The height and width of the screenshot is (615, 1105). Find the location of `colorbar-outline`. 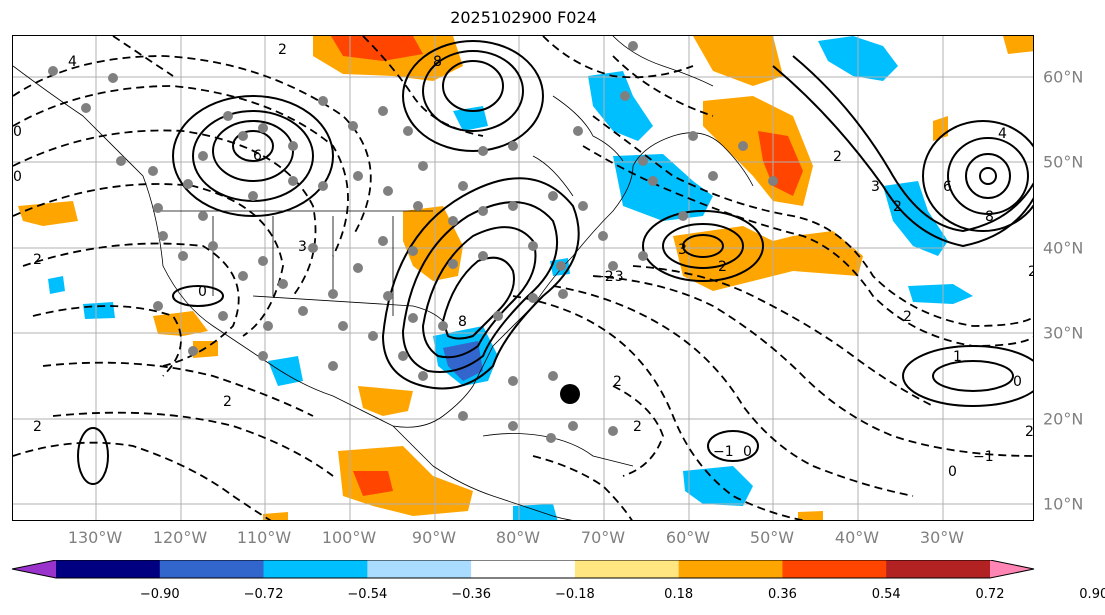

colorbar-outline is located at coordinates (523, 569).